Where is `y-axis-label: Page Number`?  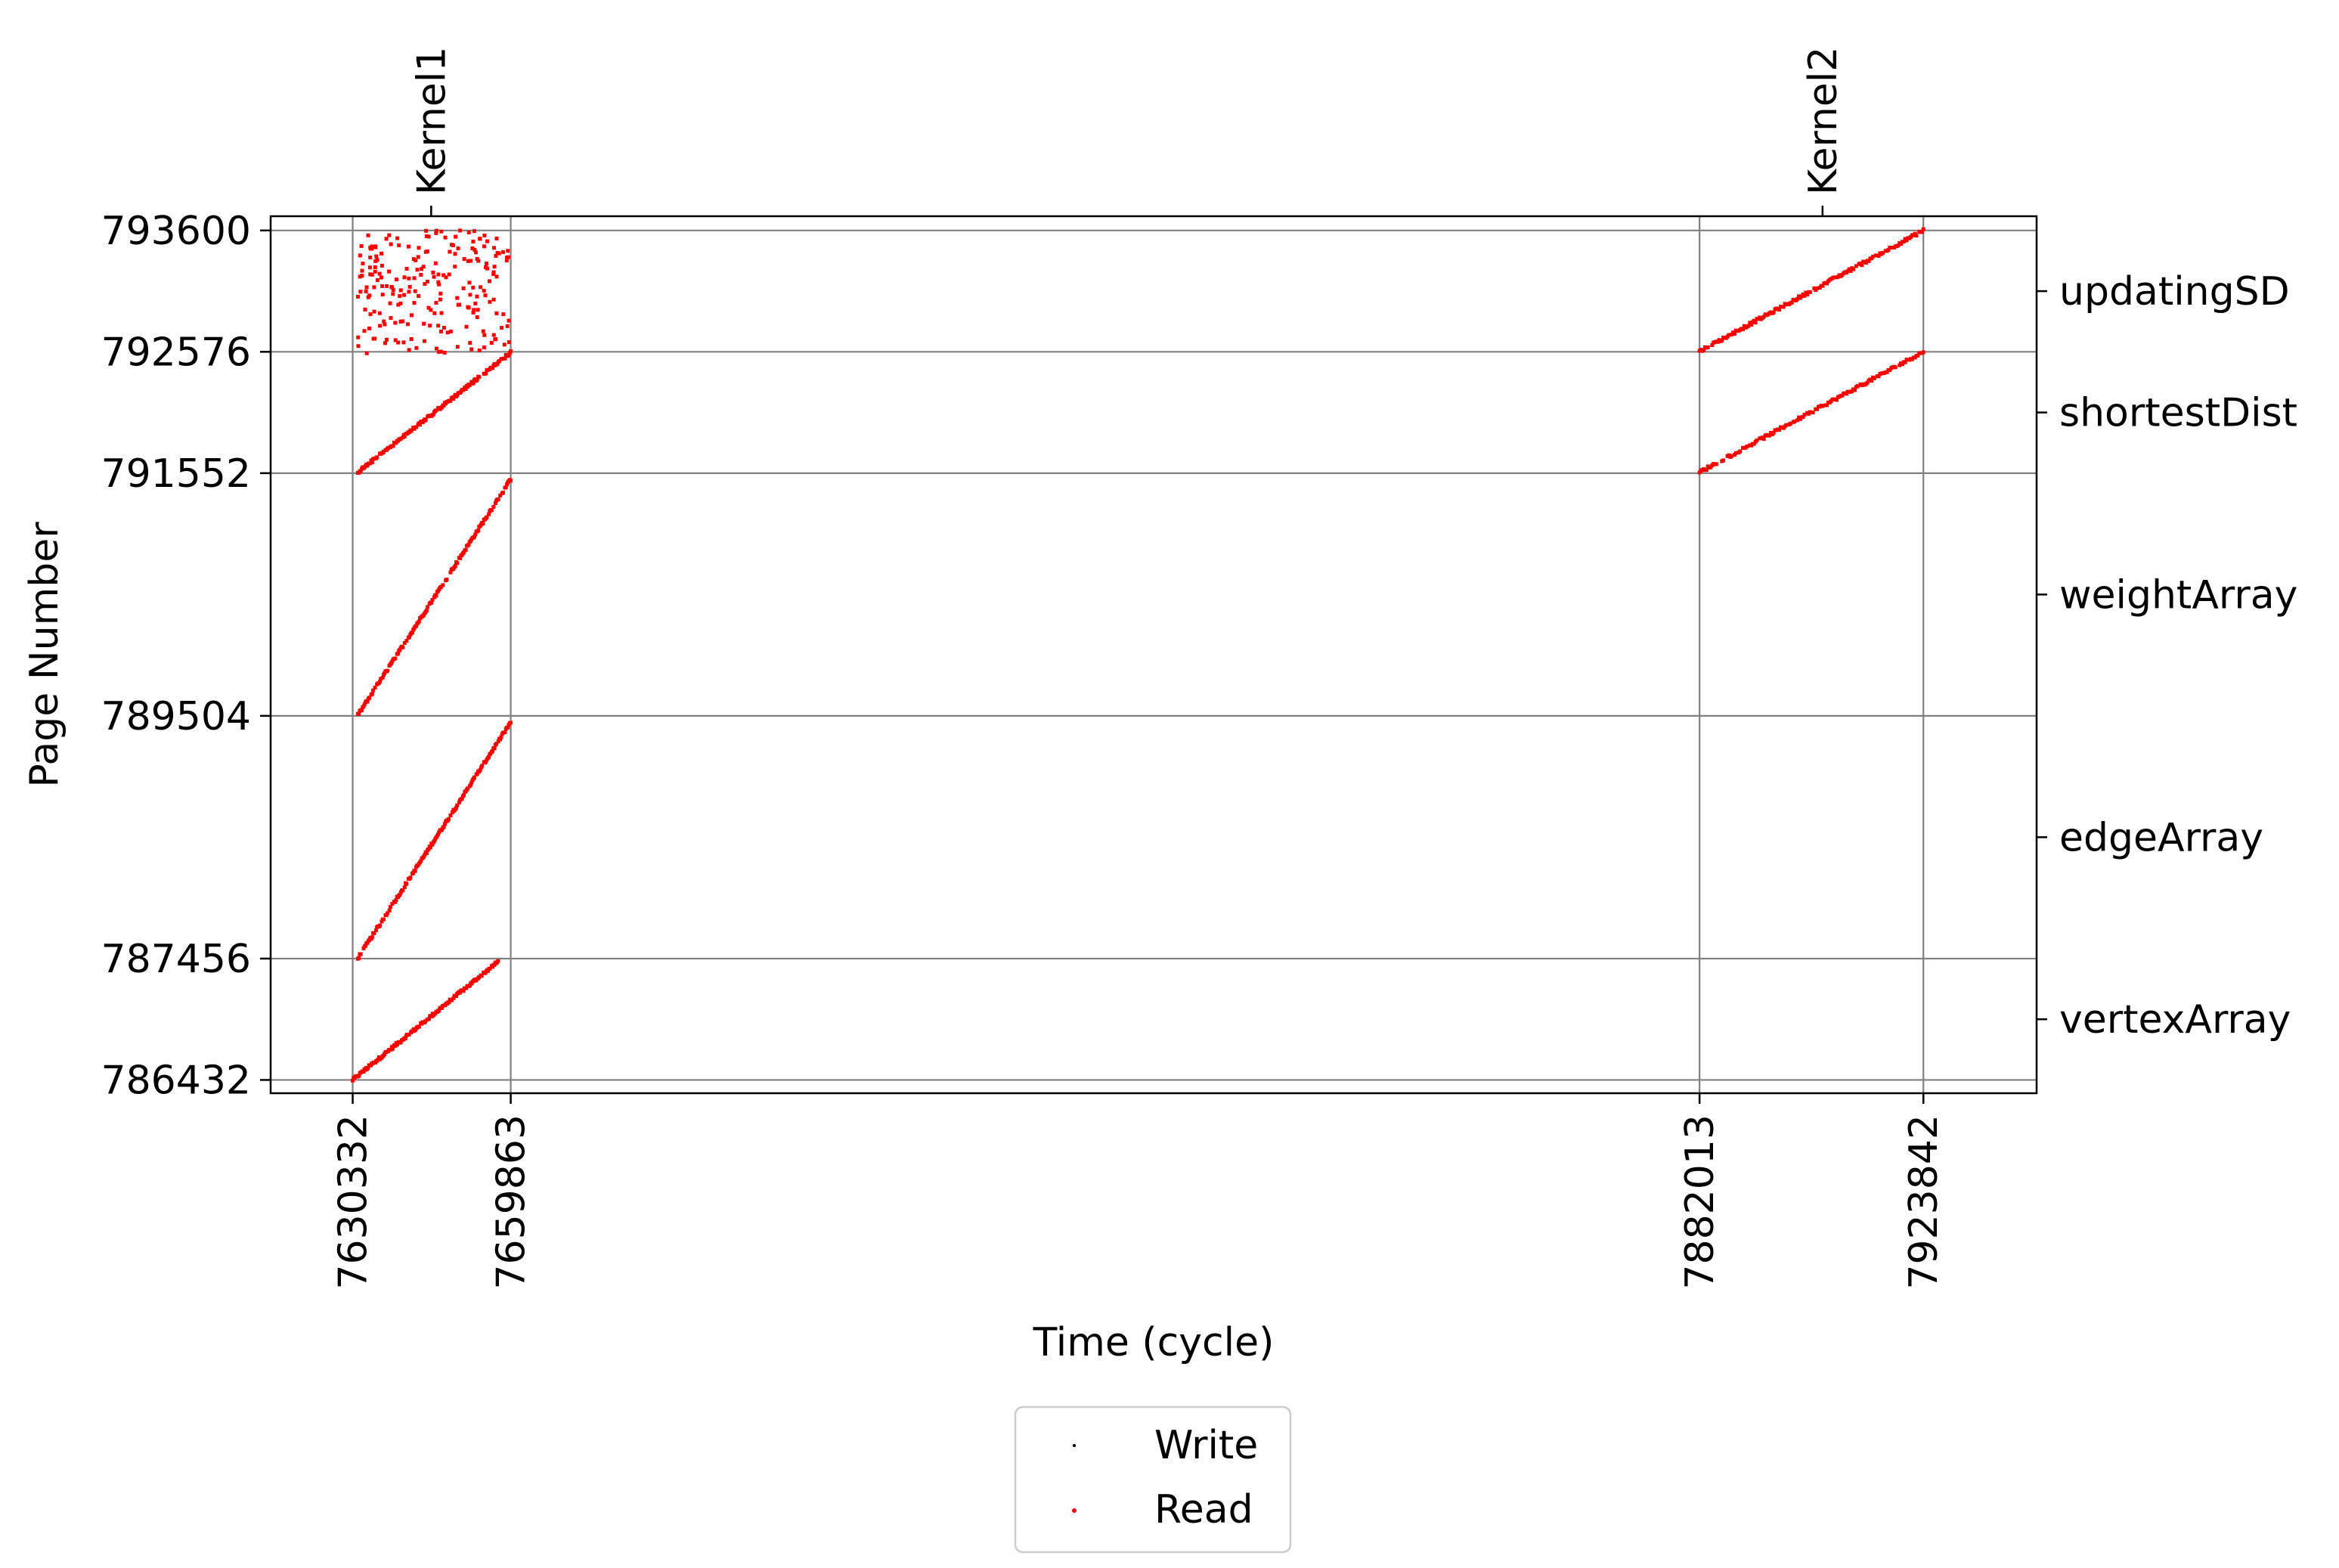 y-axis-label: Page Number is located at coordinates (44, 655).